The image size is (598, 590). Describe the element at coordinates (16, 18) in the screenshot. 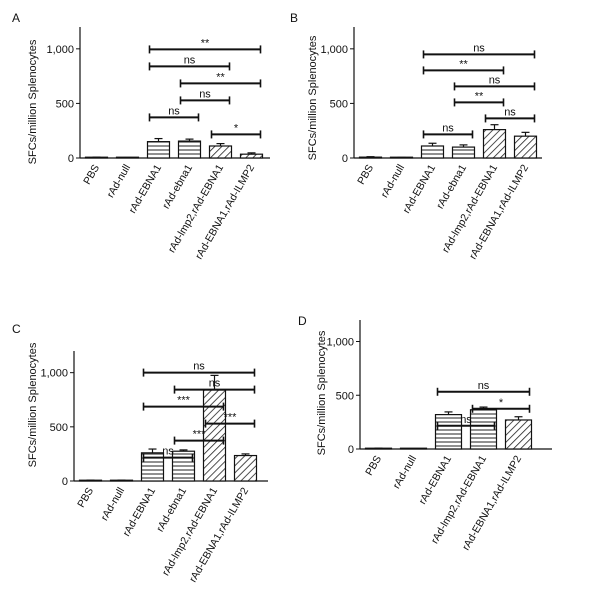

I see `panel-letter: A` at that location.